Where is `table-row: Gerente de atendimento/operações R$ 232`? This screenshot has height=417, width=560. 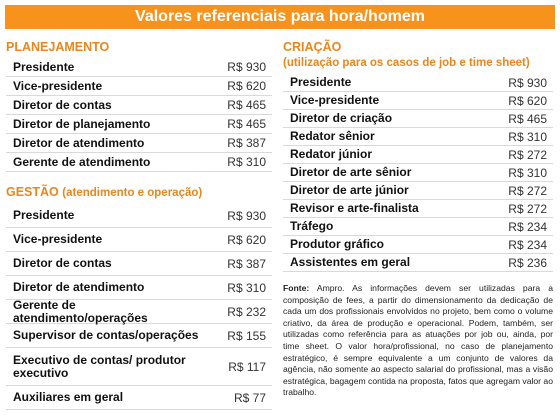
table-row: Gerente de atendimento/operações R$ 232 is located at coordinates (139, 311).